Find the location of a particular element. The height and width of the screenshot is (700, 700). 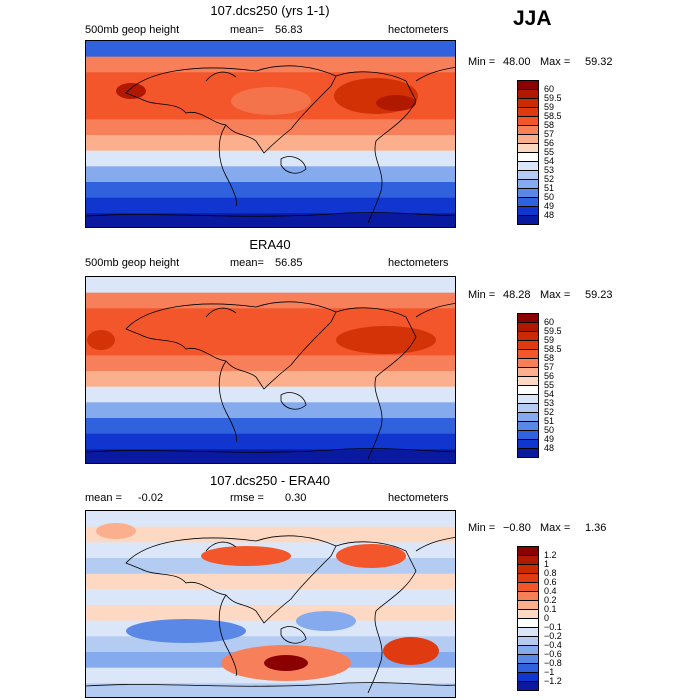

colorbar-label: 59.5 is located at coordinates (553, 331).